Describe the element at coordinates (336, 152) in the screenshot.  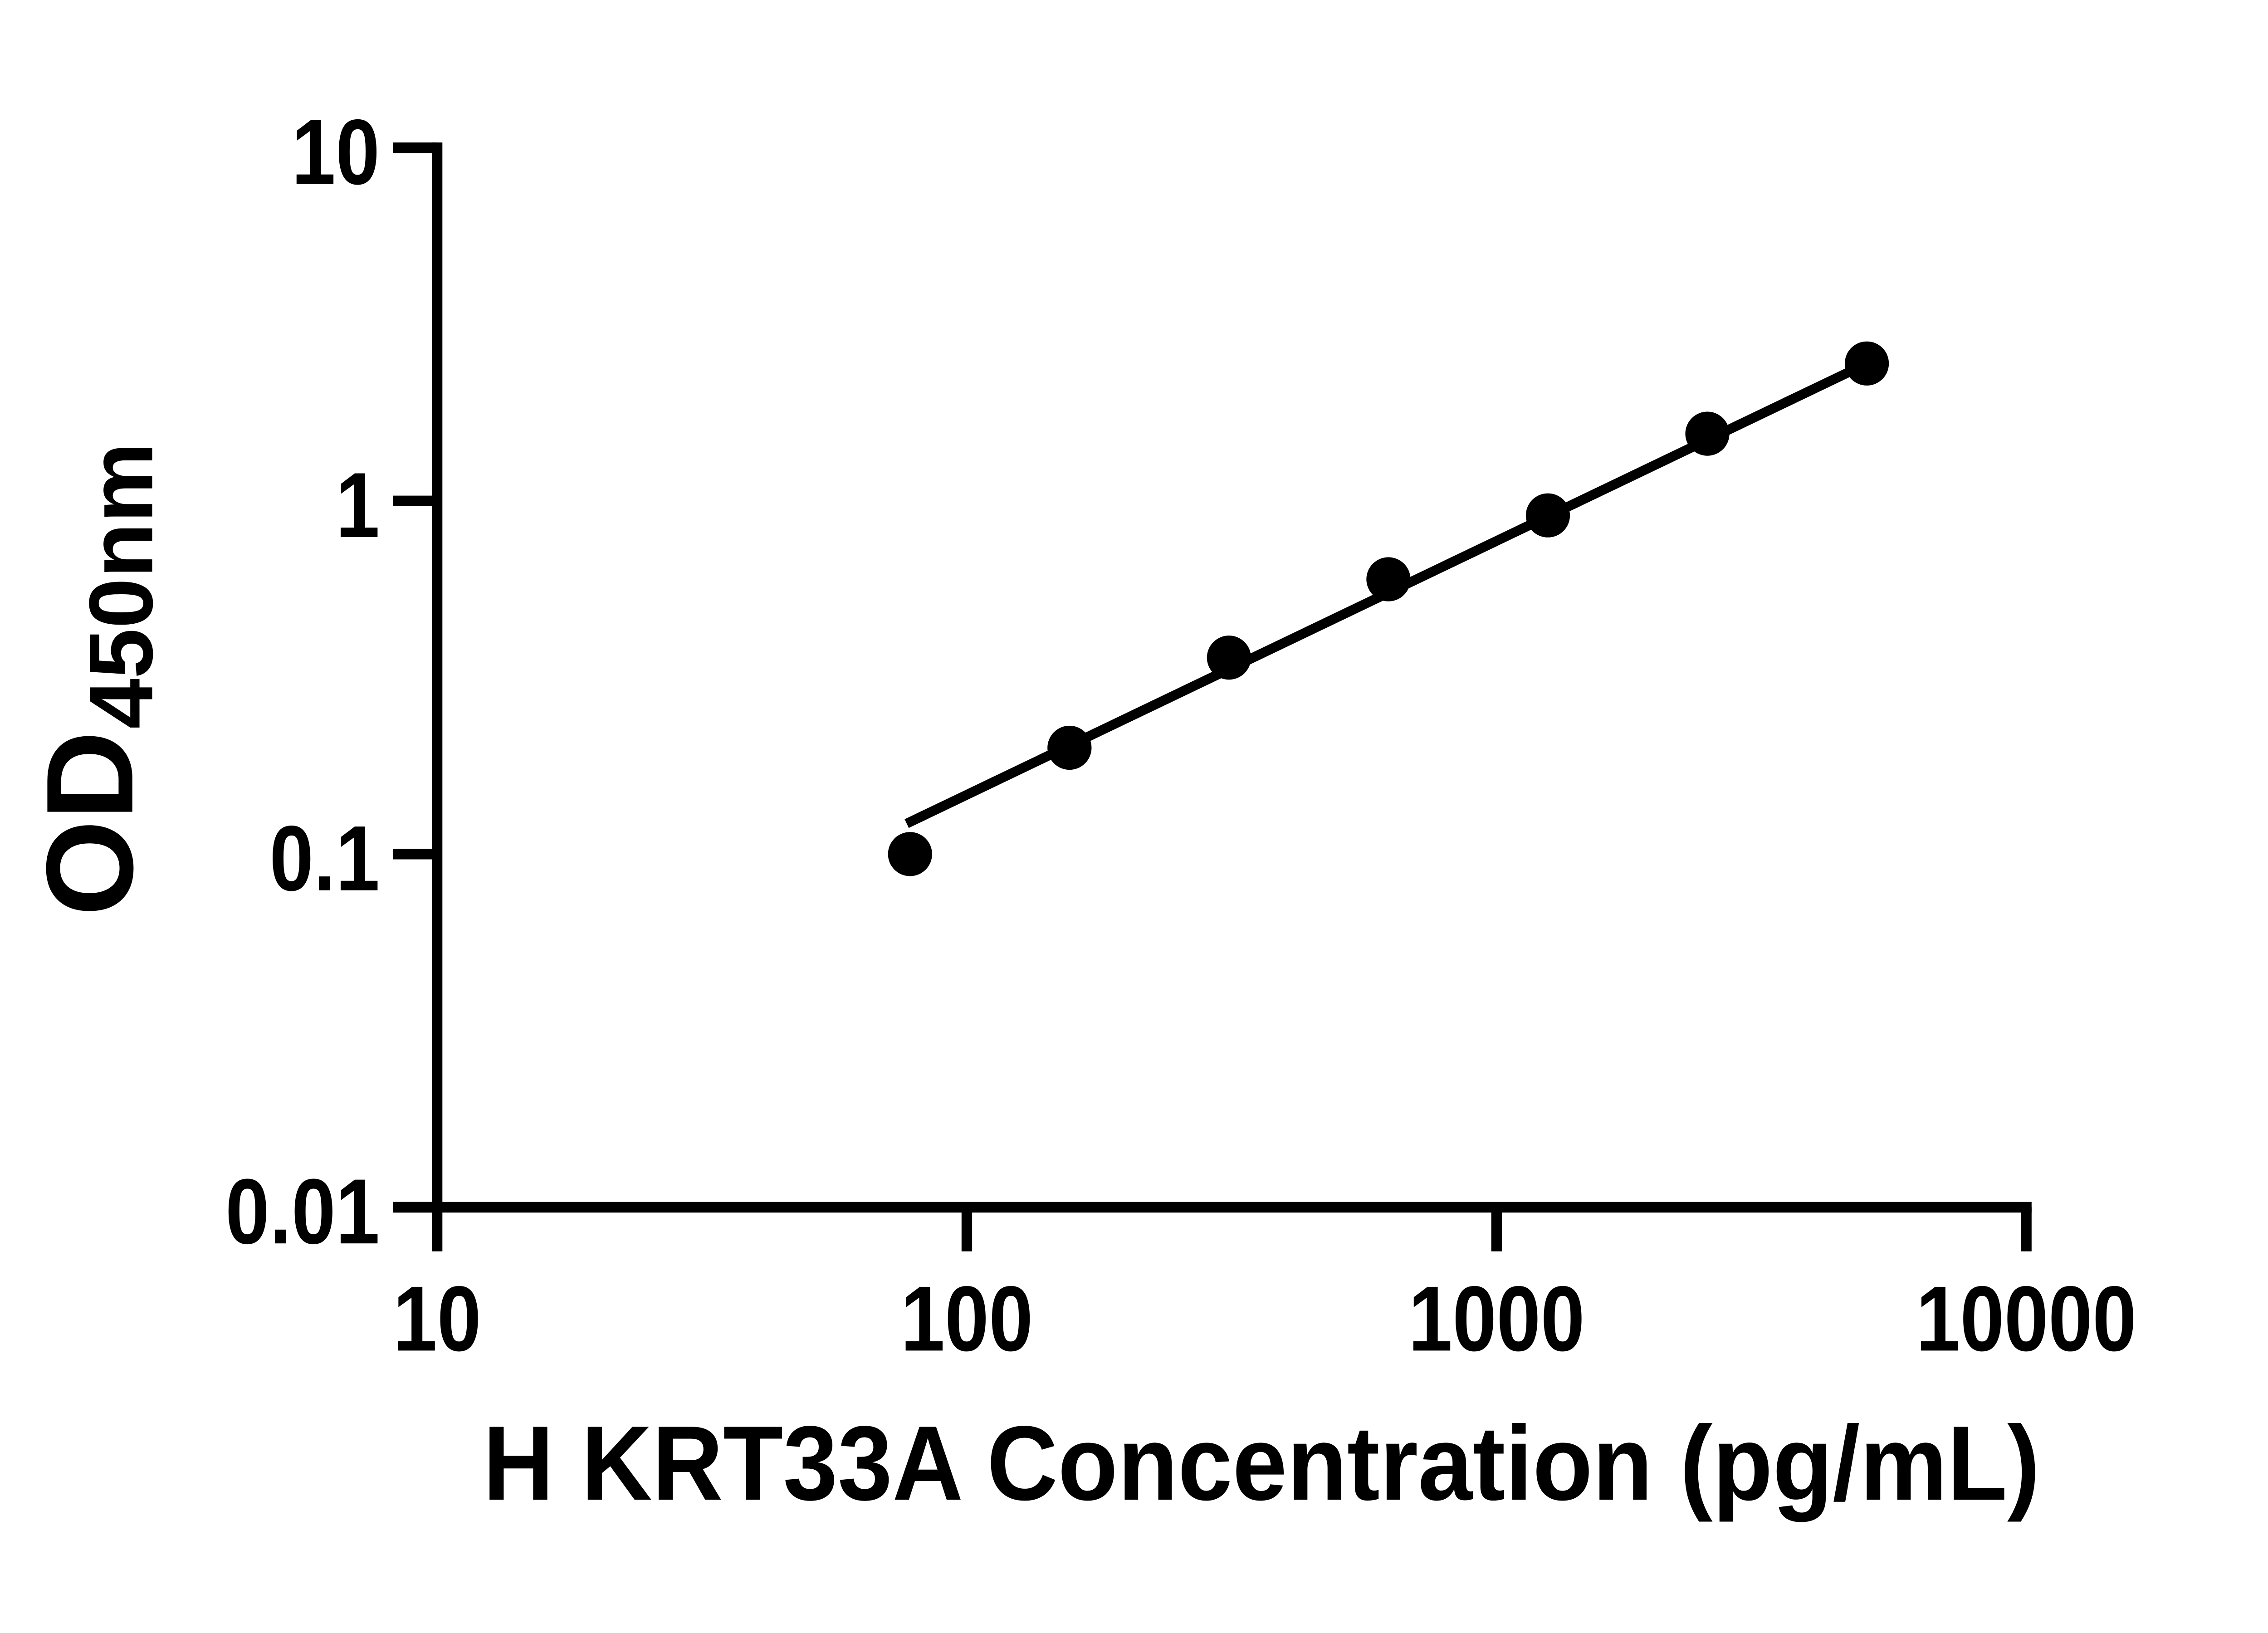
I see `y-tick-label: 10` at that location.